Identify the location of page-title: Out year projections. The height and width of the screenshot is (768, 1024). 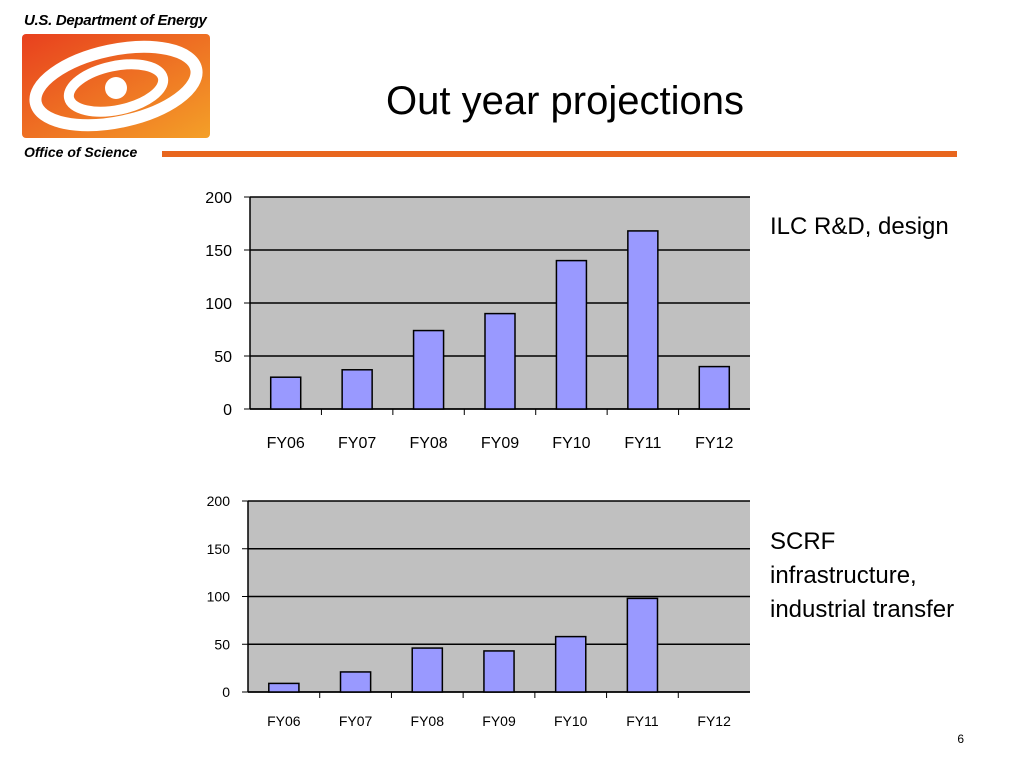
(565, 100).